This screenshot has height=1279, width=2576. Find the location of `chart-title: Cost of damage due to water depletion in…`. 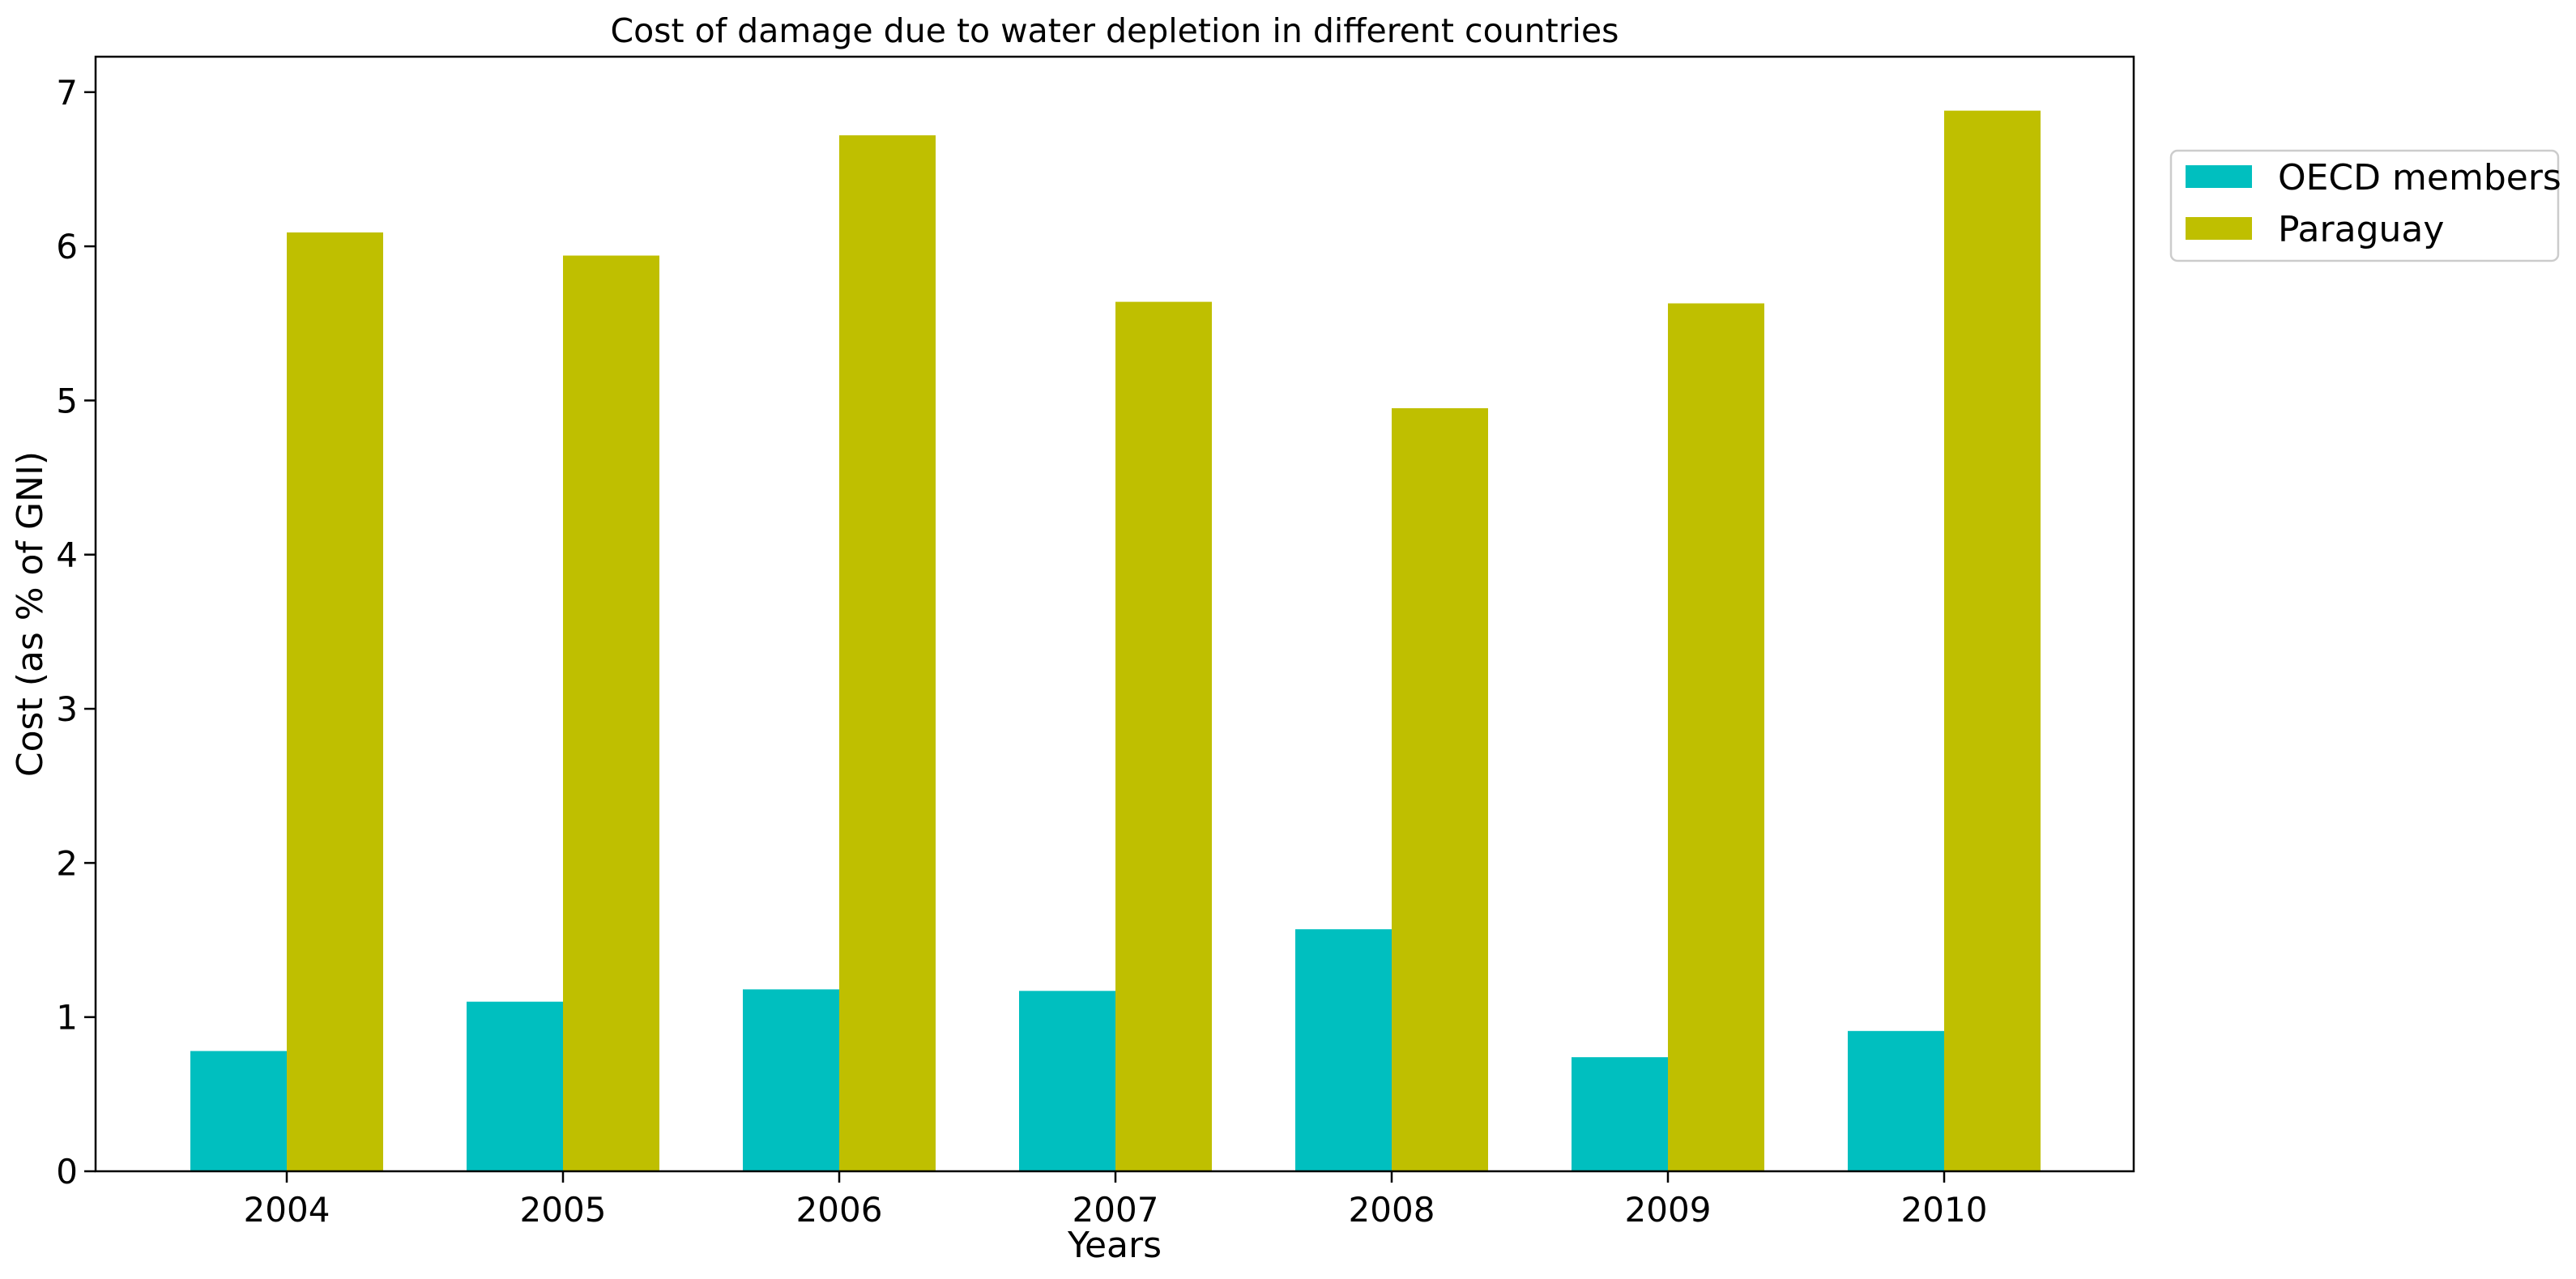

chart-title: Cost of damage due to water depletion in… is located at coordinates (1115, 30).